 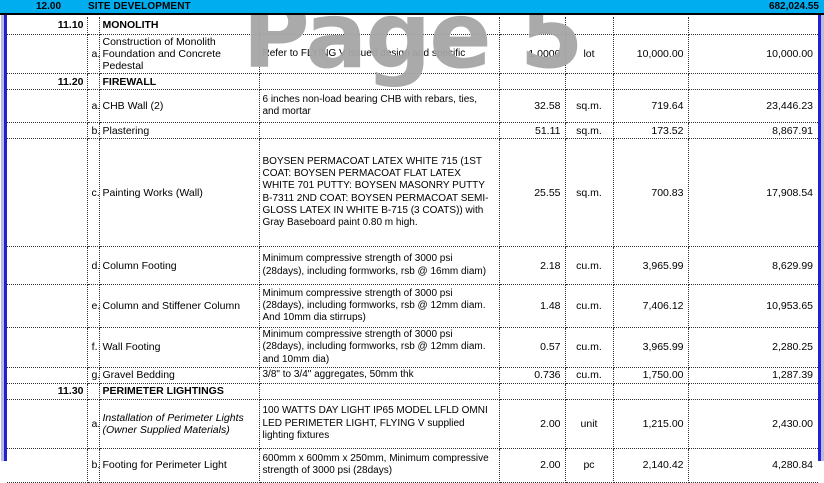 What do you see at coordinates (753, 347) in the screenshot?
I see `row-amount: 2,280.25` at bounding box center [753, 347].